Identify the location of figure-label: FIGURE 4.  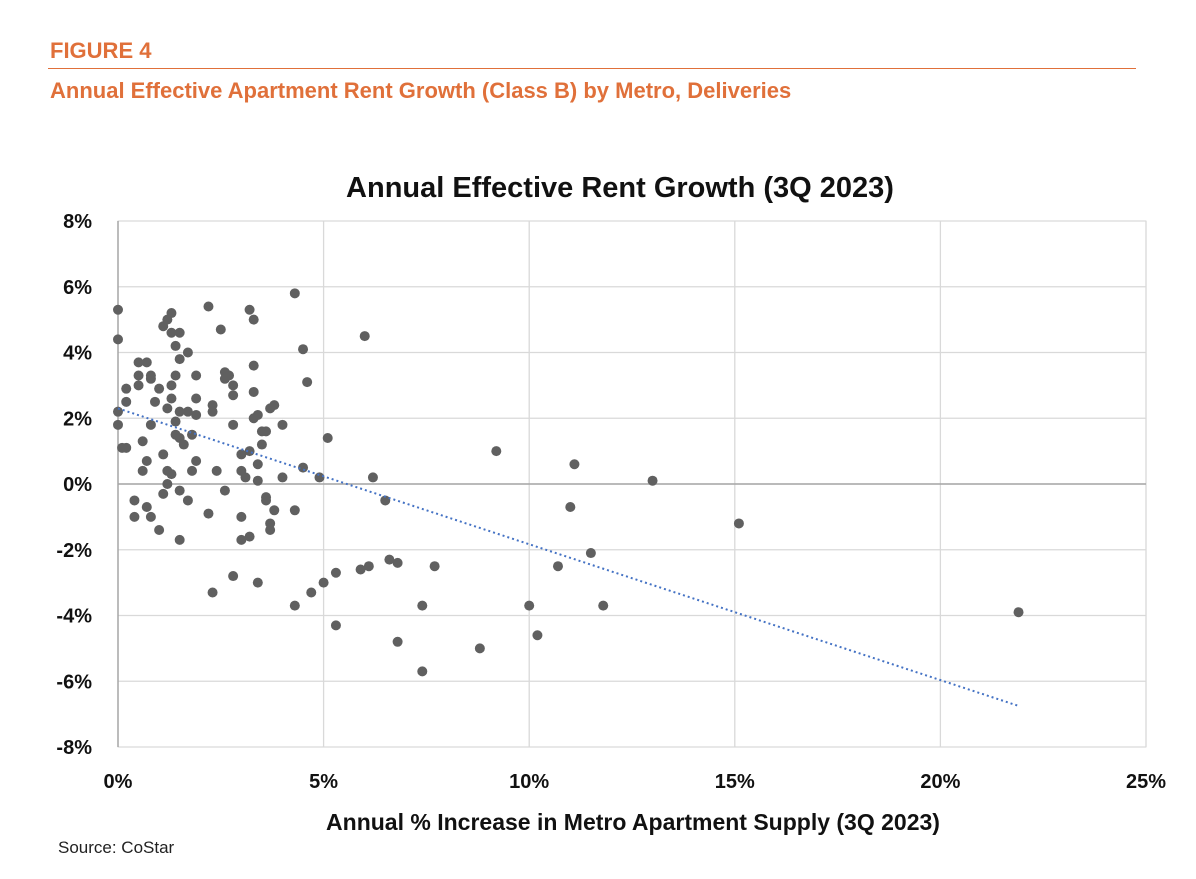
(101, 50).